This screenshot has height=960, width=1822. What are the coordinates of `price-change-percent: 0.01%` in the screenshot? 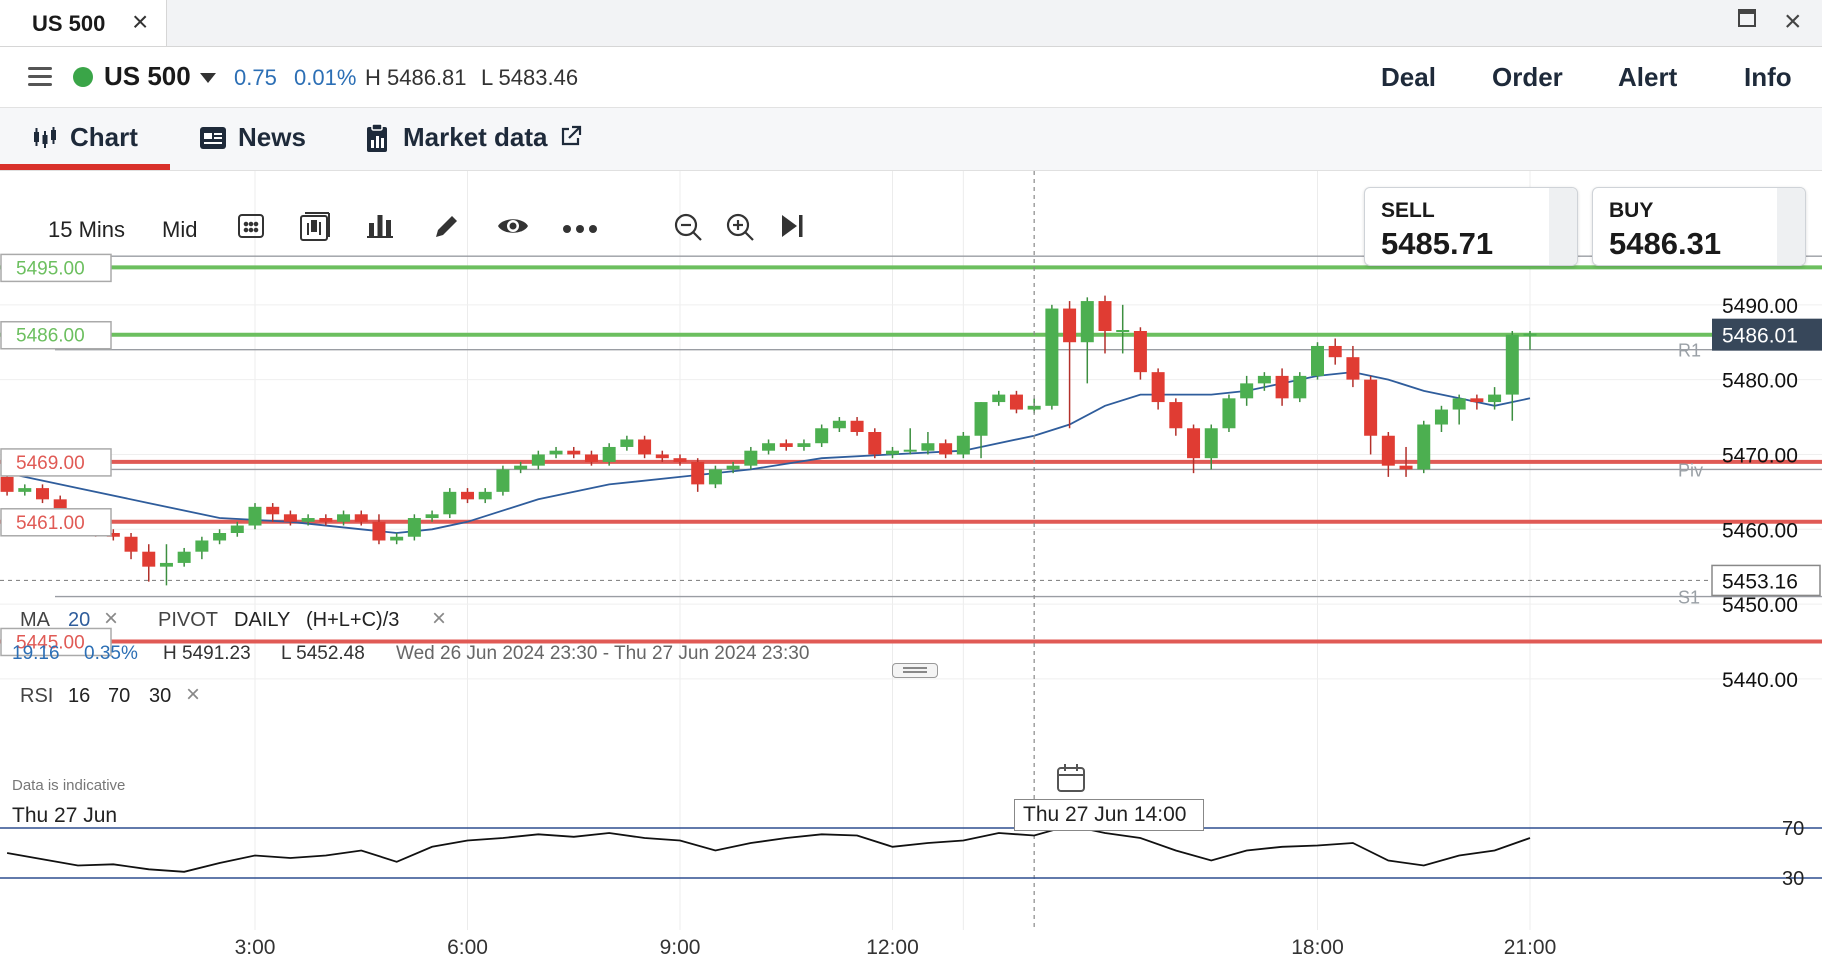 It's located at (325, 77).